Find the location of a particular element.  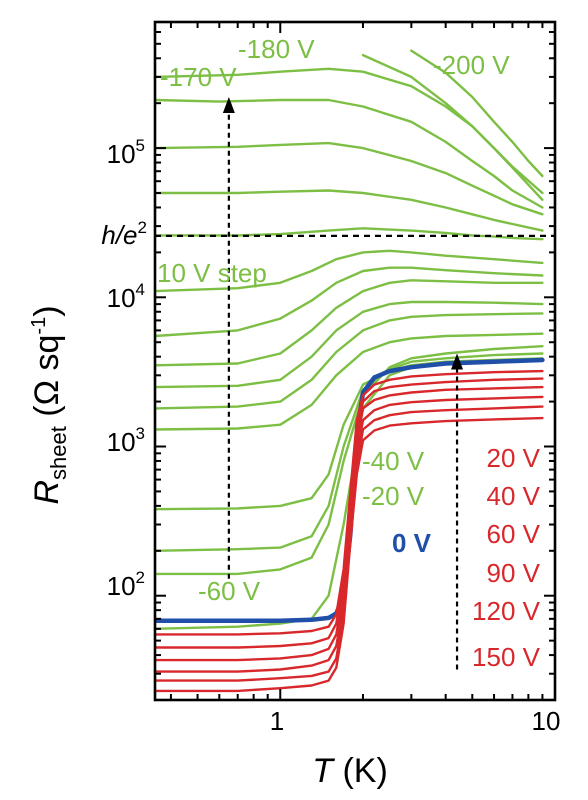

label-120v: 120 V is located at coordinates (506, 611).